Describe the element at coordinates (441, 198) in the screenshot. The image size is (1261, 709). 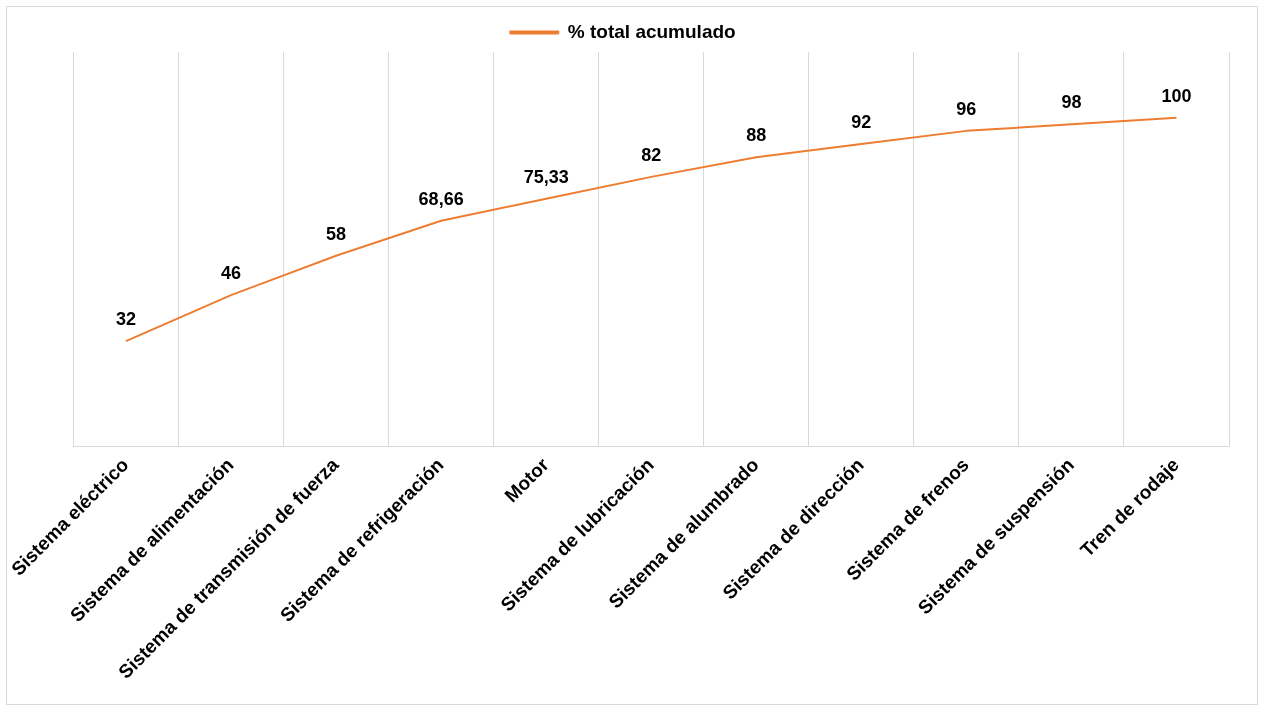
I see `data-label: 68,66` at that location.